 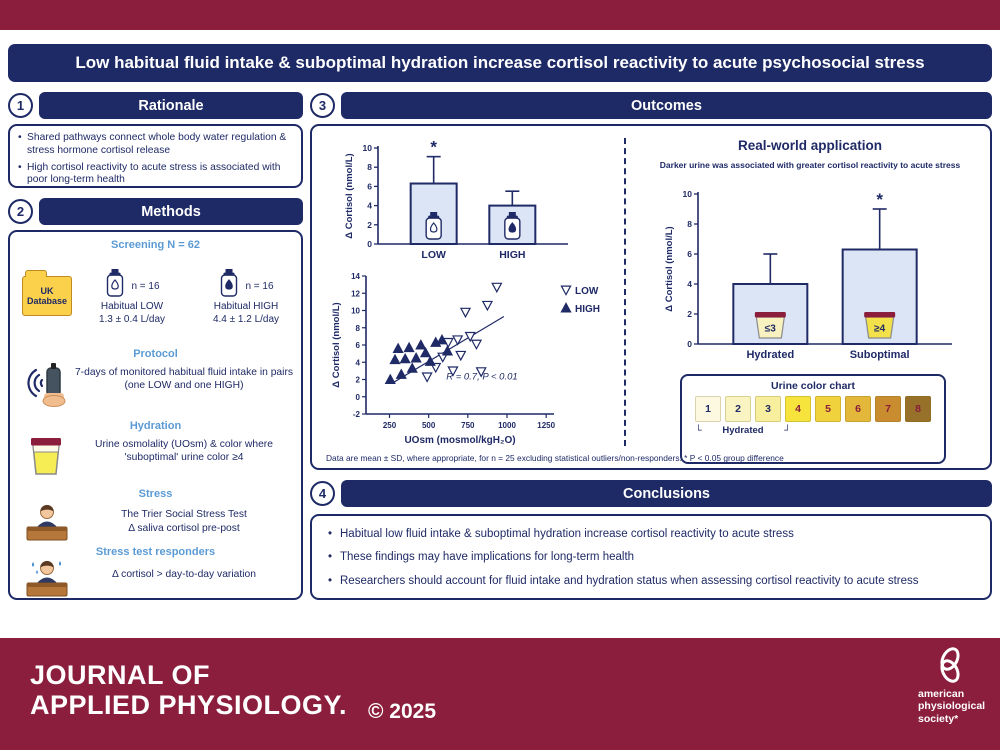 I want to click on rationale-section-title: Rationale, so click(x=171, y=105).